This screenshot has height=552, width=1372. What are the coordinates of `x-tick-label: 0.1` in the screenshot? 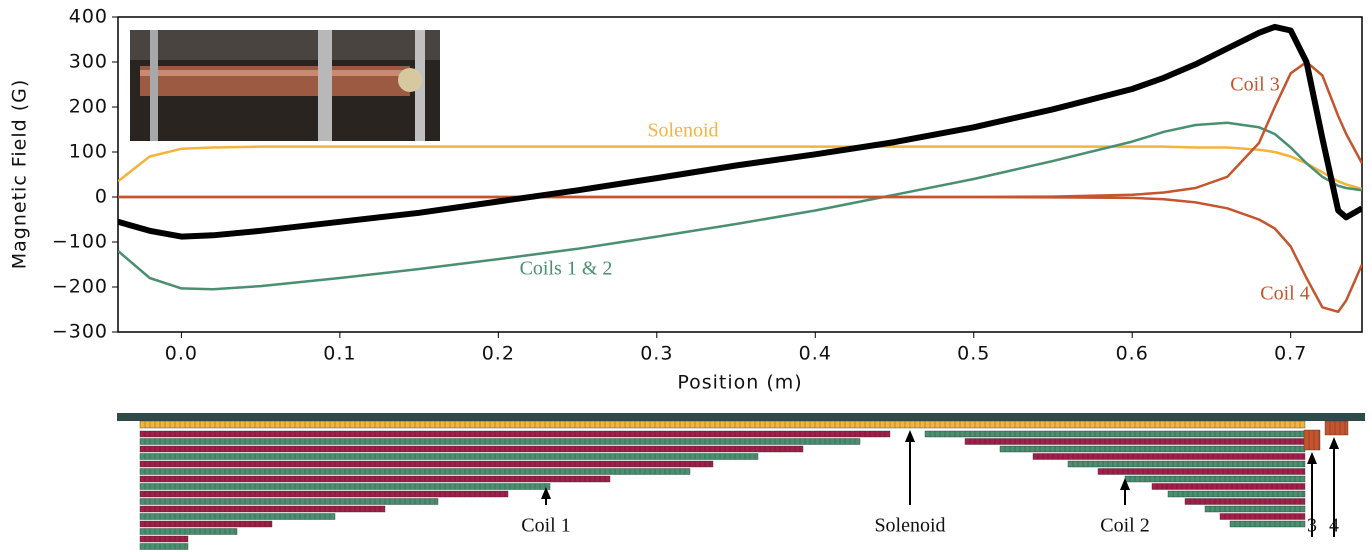 It's located at (339, 354).